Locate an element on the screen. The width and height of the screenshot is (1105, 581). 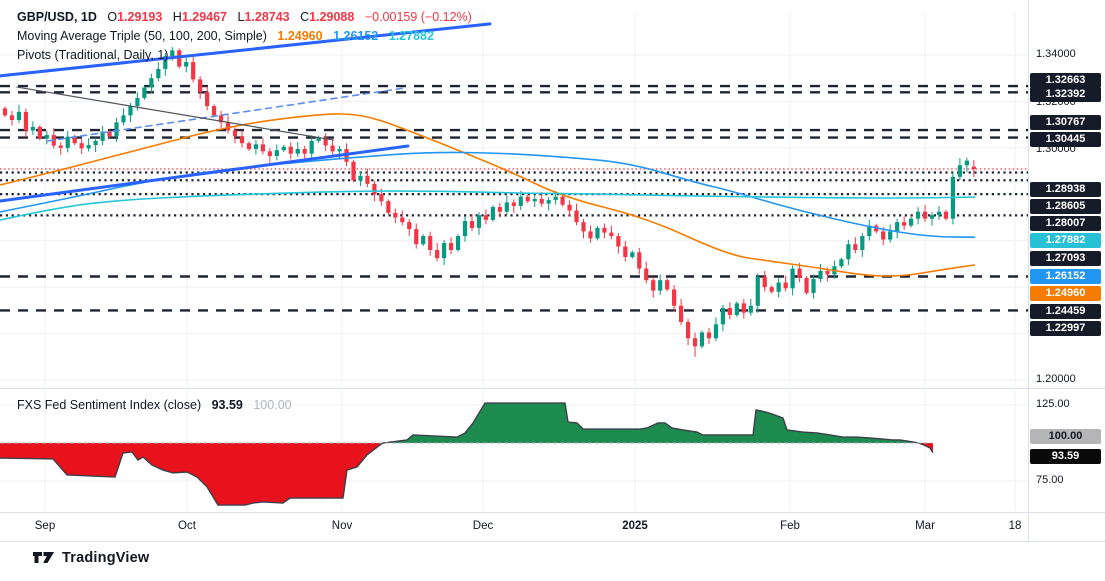
tradingview-logo: TradingView is located at coordinates (91, 557).